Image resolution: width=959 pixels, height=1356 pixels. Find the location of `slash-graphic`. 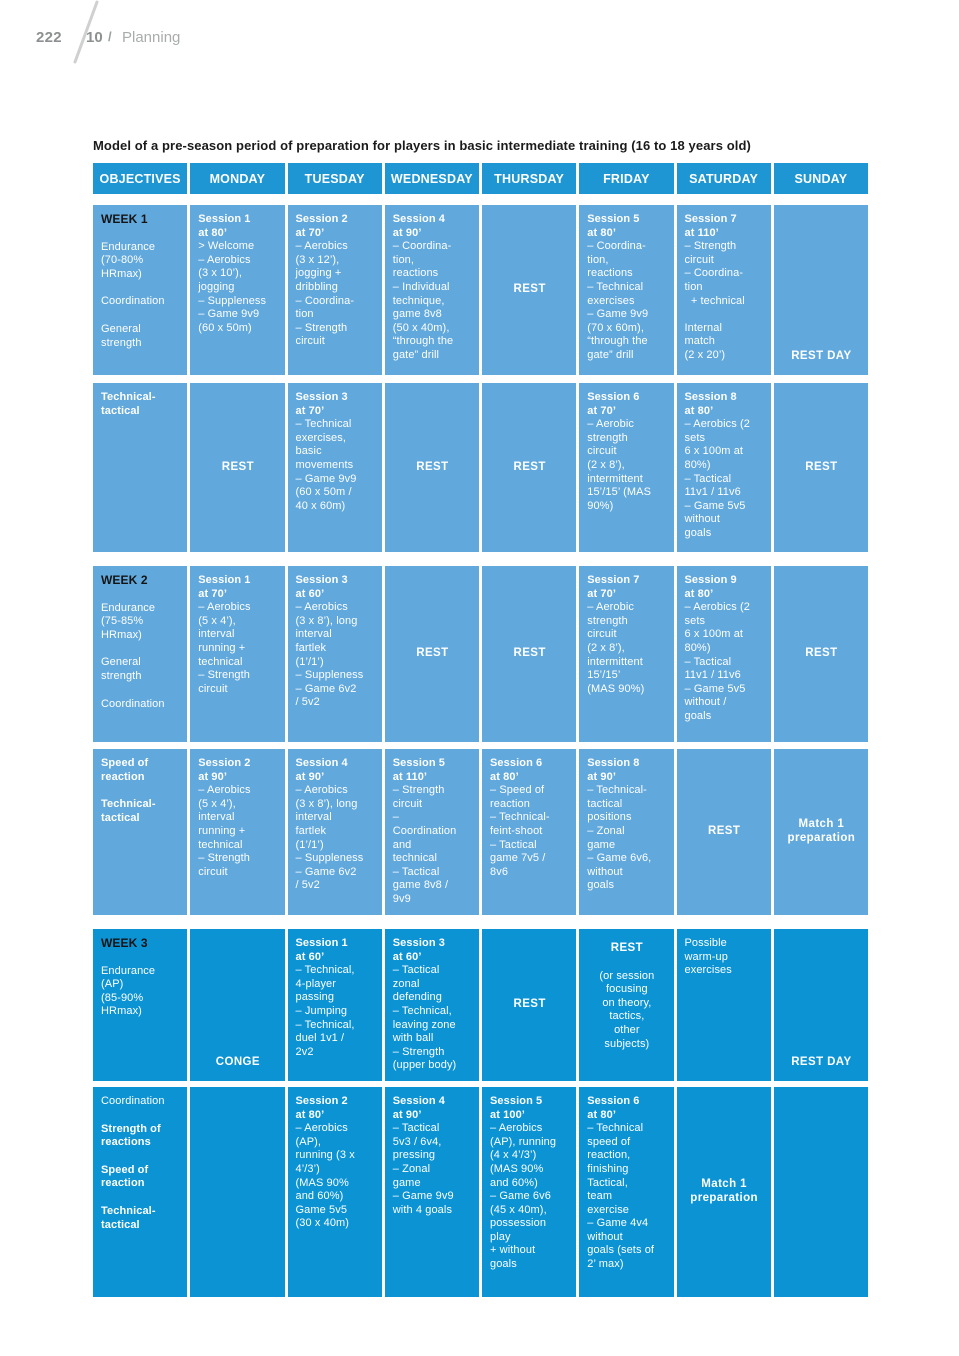

slash-graphic is located at coordinates (86, 32).